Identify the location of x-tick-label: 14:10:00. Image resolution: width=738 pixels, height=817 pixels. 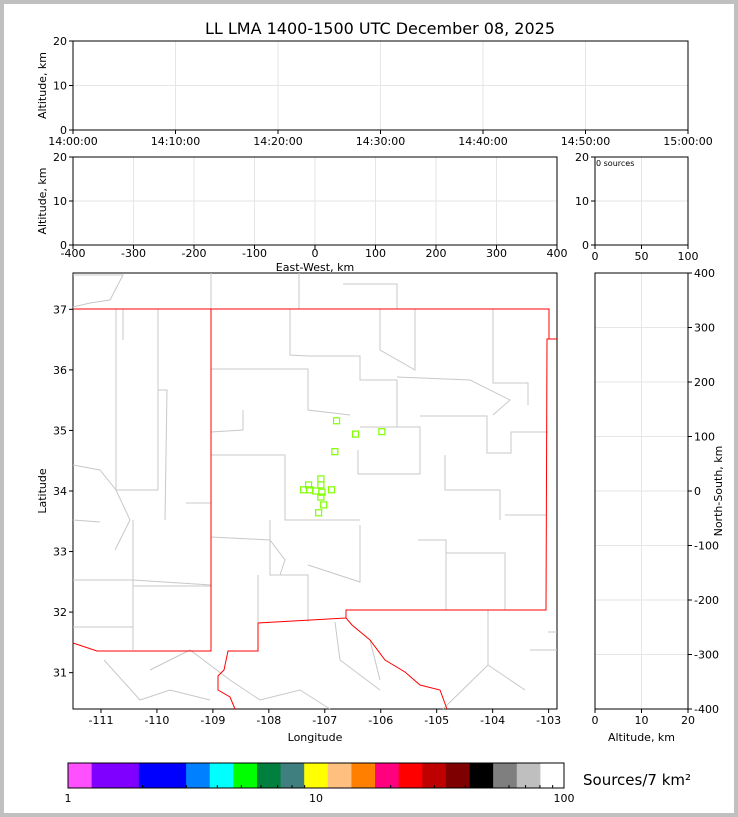
(175, 141).